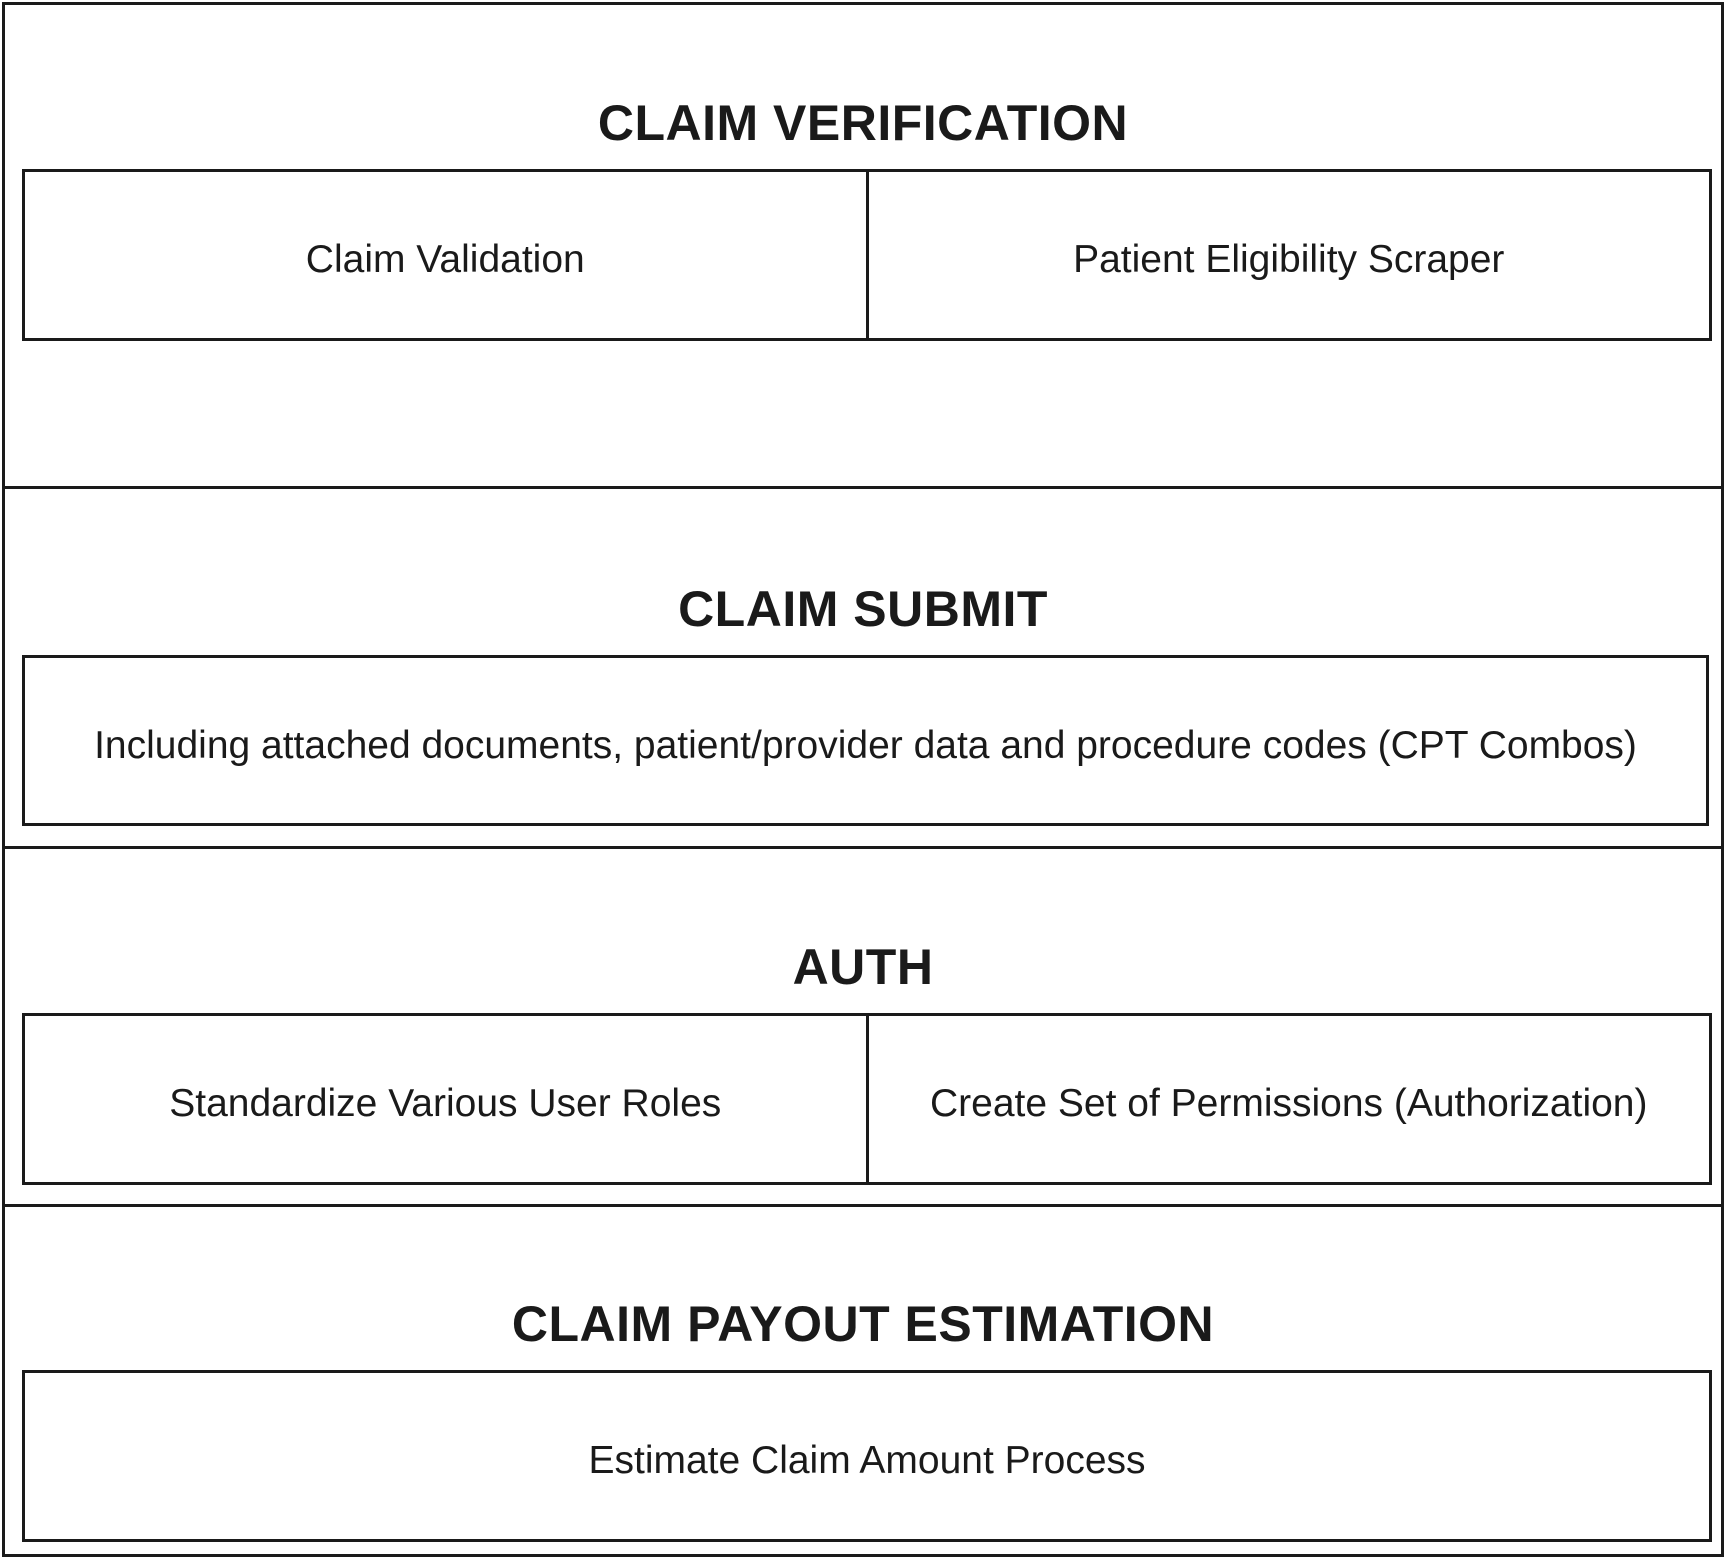  I want to click on section-title: CLAIM VERIFICATION, so click(863, 123).